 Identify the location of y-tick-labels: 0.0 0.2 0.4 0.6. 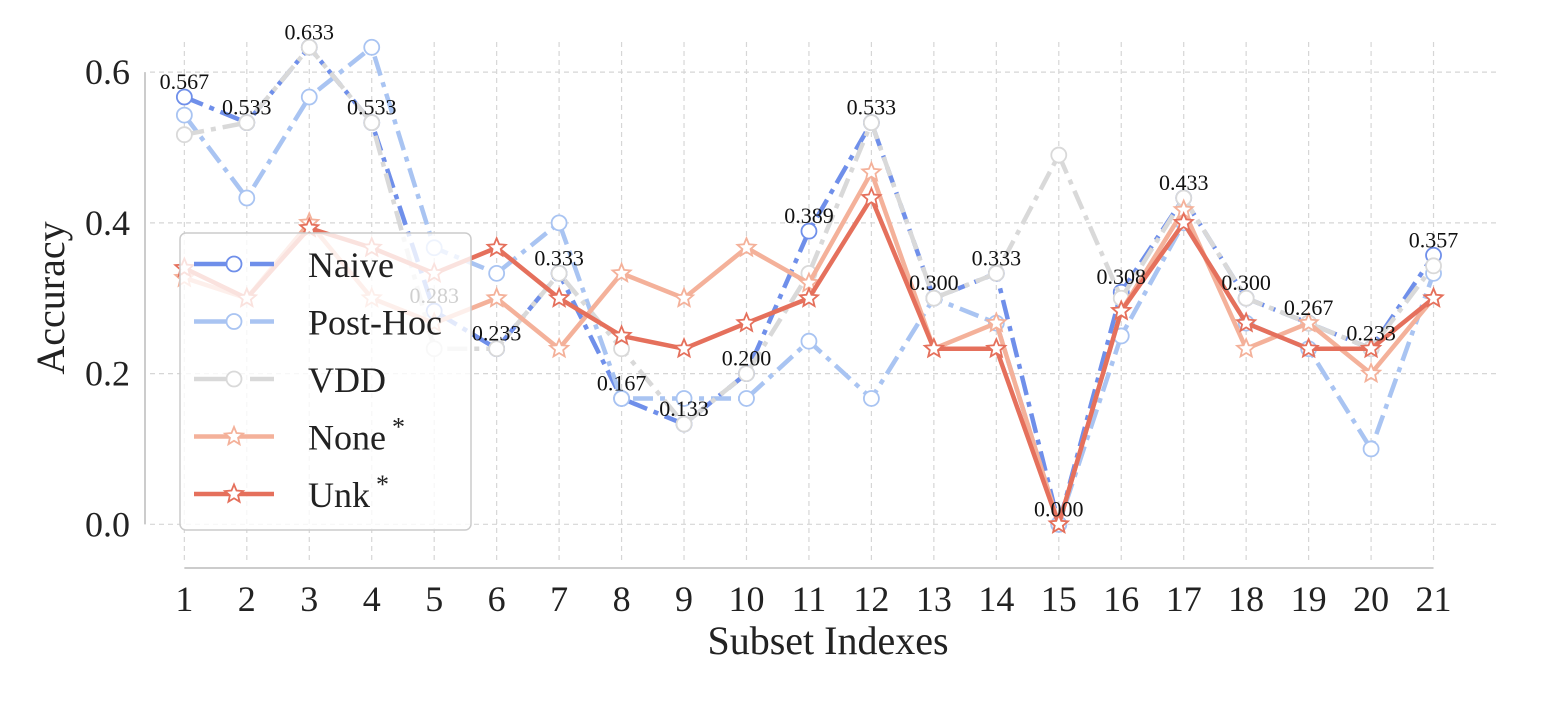
(107, 298).